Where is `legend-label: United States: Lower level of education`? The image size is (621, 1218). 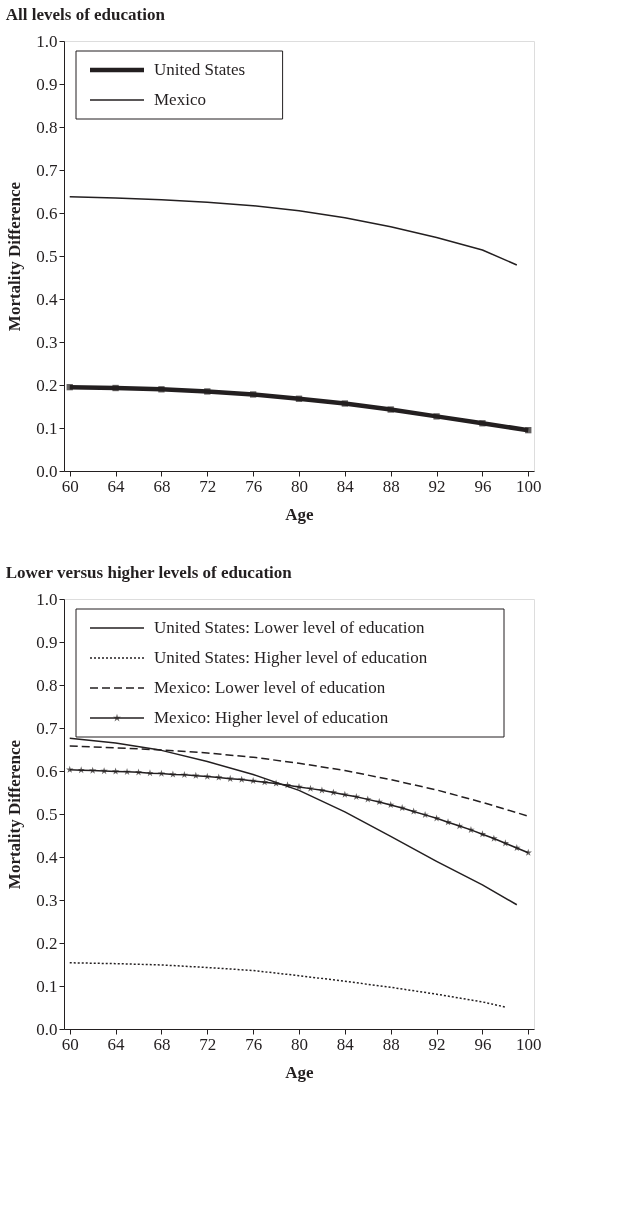
legend-label: United States: Lower level of education is located at coordinates (289, 627).